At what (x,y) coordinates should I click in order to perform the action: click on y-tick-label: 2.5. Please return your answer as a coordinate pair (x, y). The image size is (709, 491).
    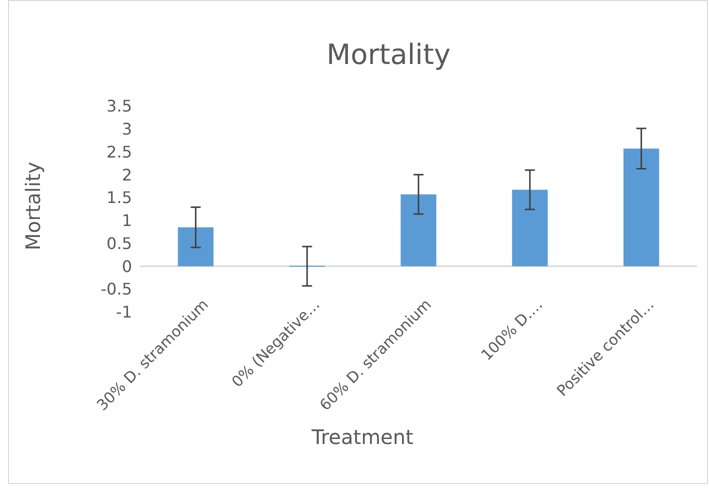
    Looking at the image, I should click on (119, 152).